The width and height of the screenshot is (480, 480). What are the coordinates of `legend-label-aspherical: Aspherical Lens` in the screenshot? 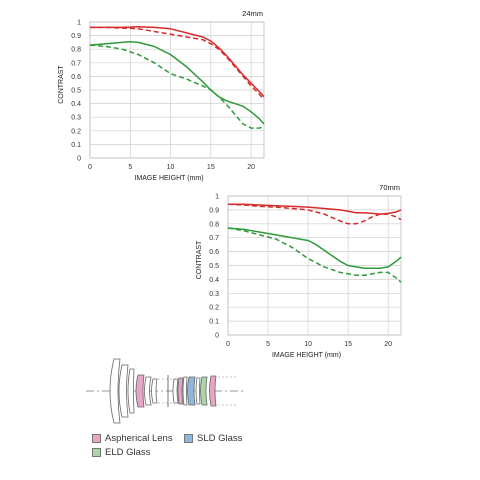 It's located at (139, 438).